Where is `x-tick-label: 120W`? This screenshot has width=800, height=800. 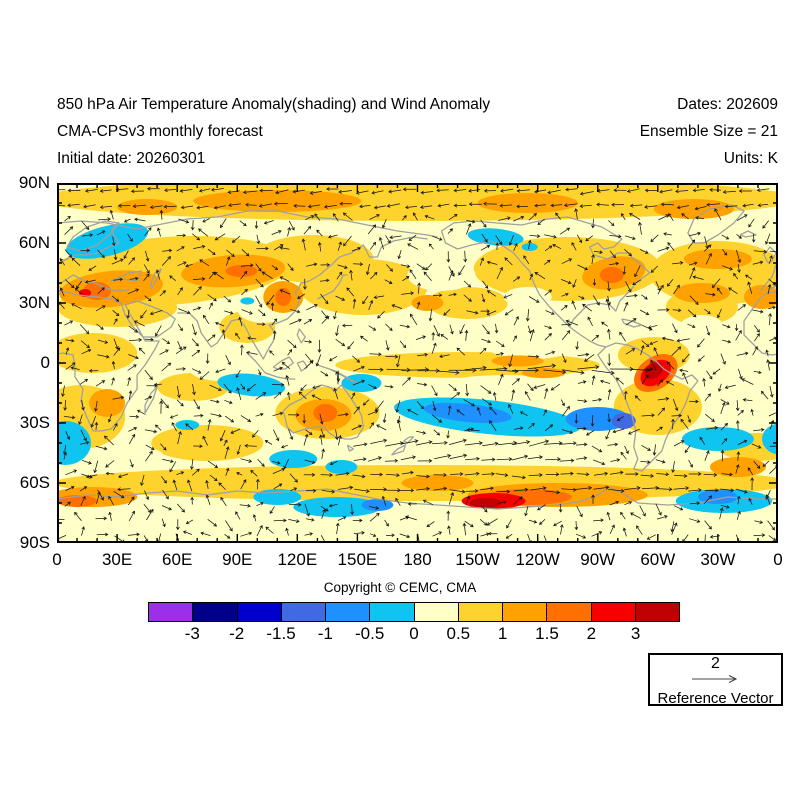 x-tick-label: 120W is located at coordinates (537, 559).